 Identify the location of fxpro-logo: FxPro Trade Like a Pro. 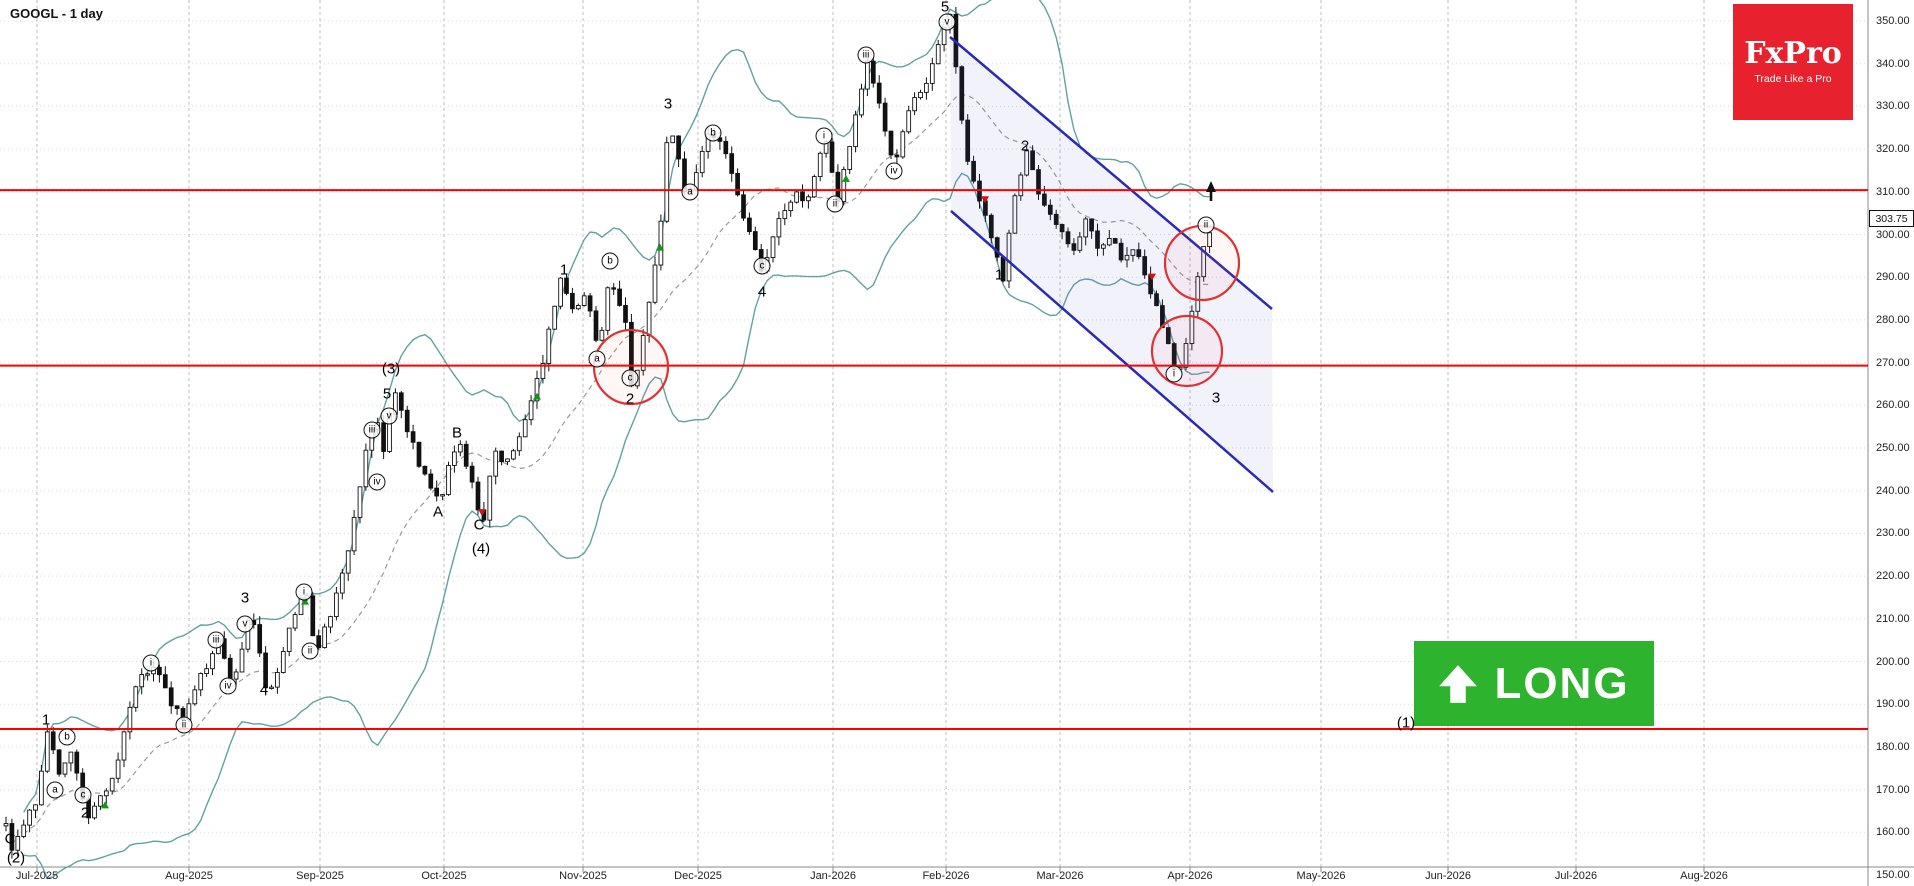
(1793, 62).